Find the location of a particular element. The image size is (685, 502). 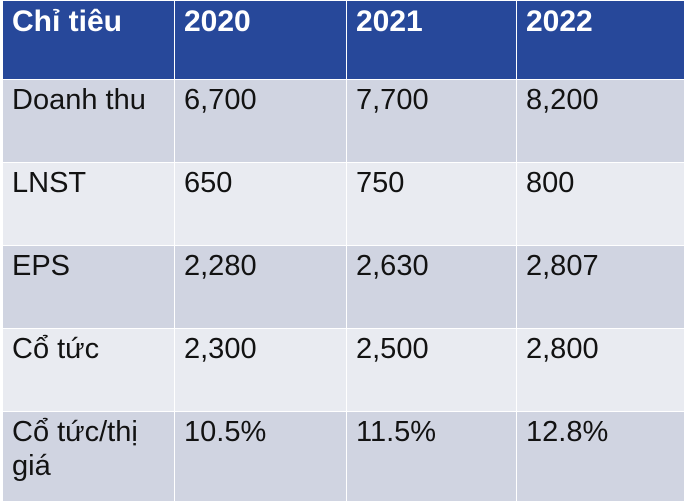

cell-2021: 11.5% is located at coordinates (431, 456).